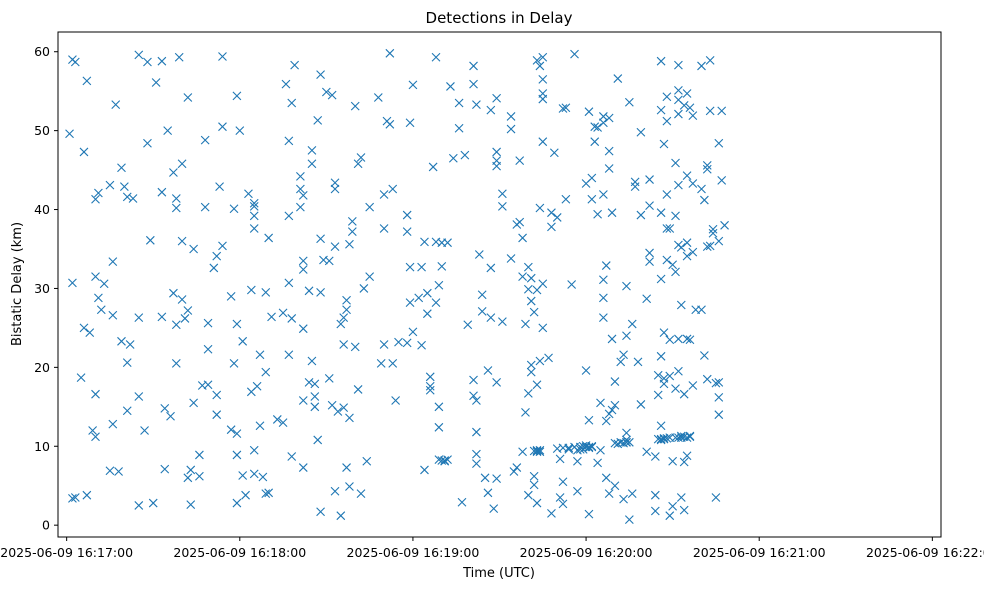  Describe the element at coordinates (42, 367) in the screenshot. I see `y-tick-label: 20` at that location.